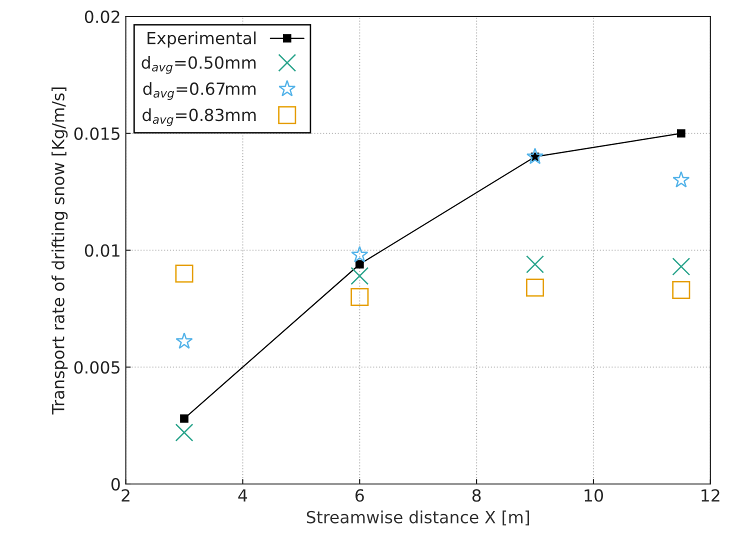 This screenshot has height=550, width=740. What do you see at coordinates (115, 484) in the screenshot?
I see `y-tick-label: 0` at bounding box center [115, 484].